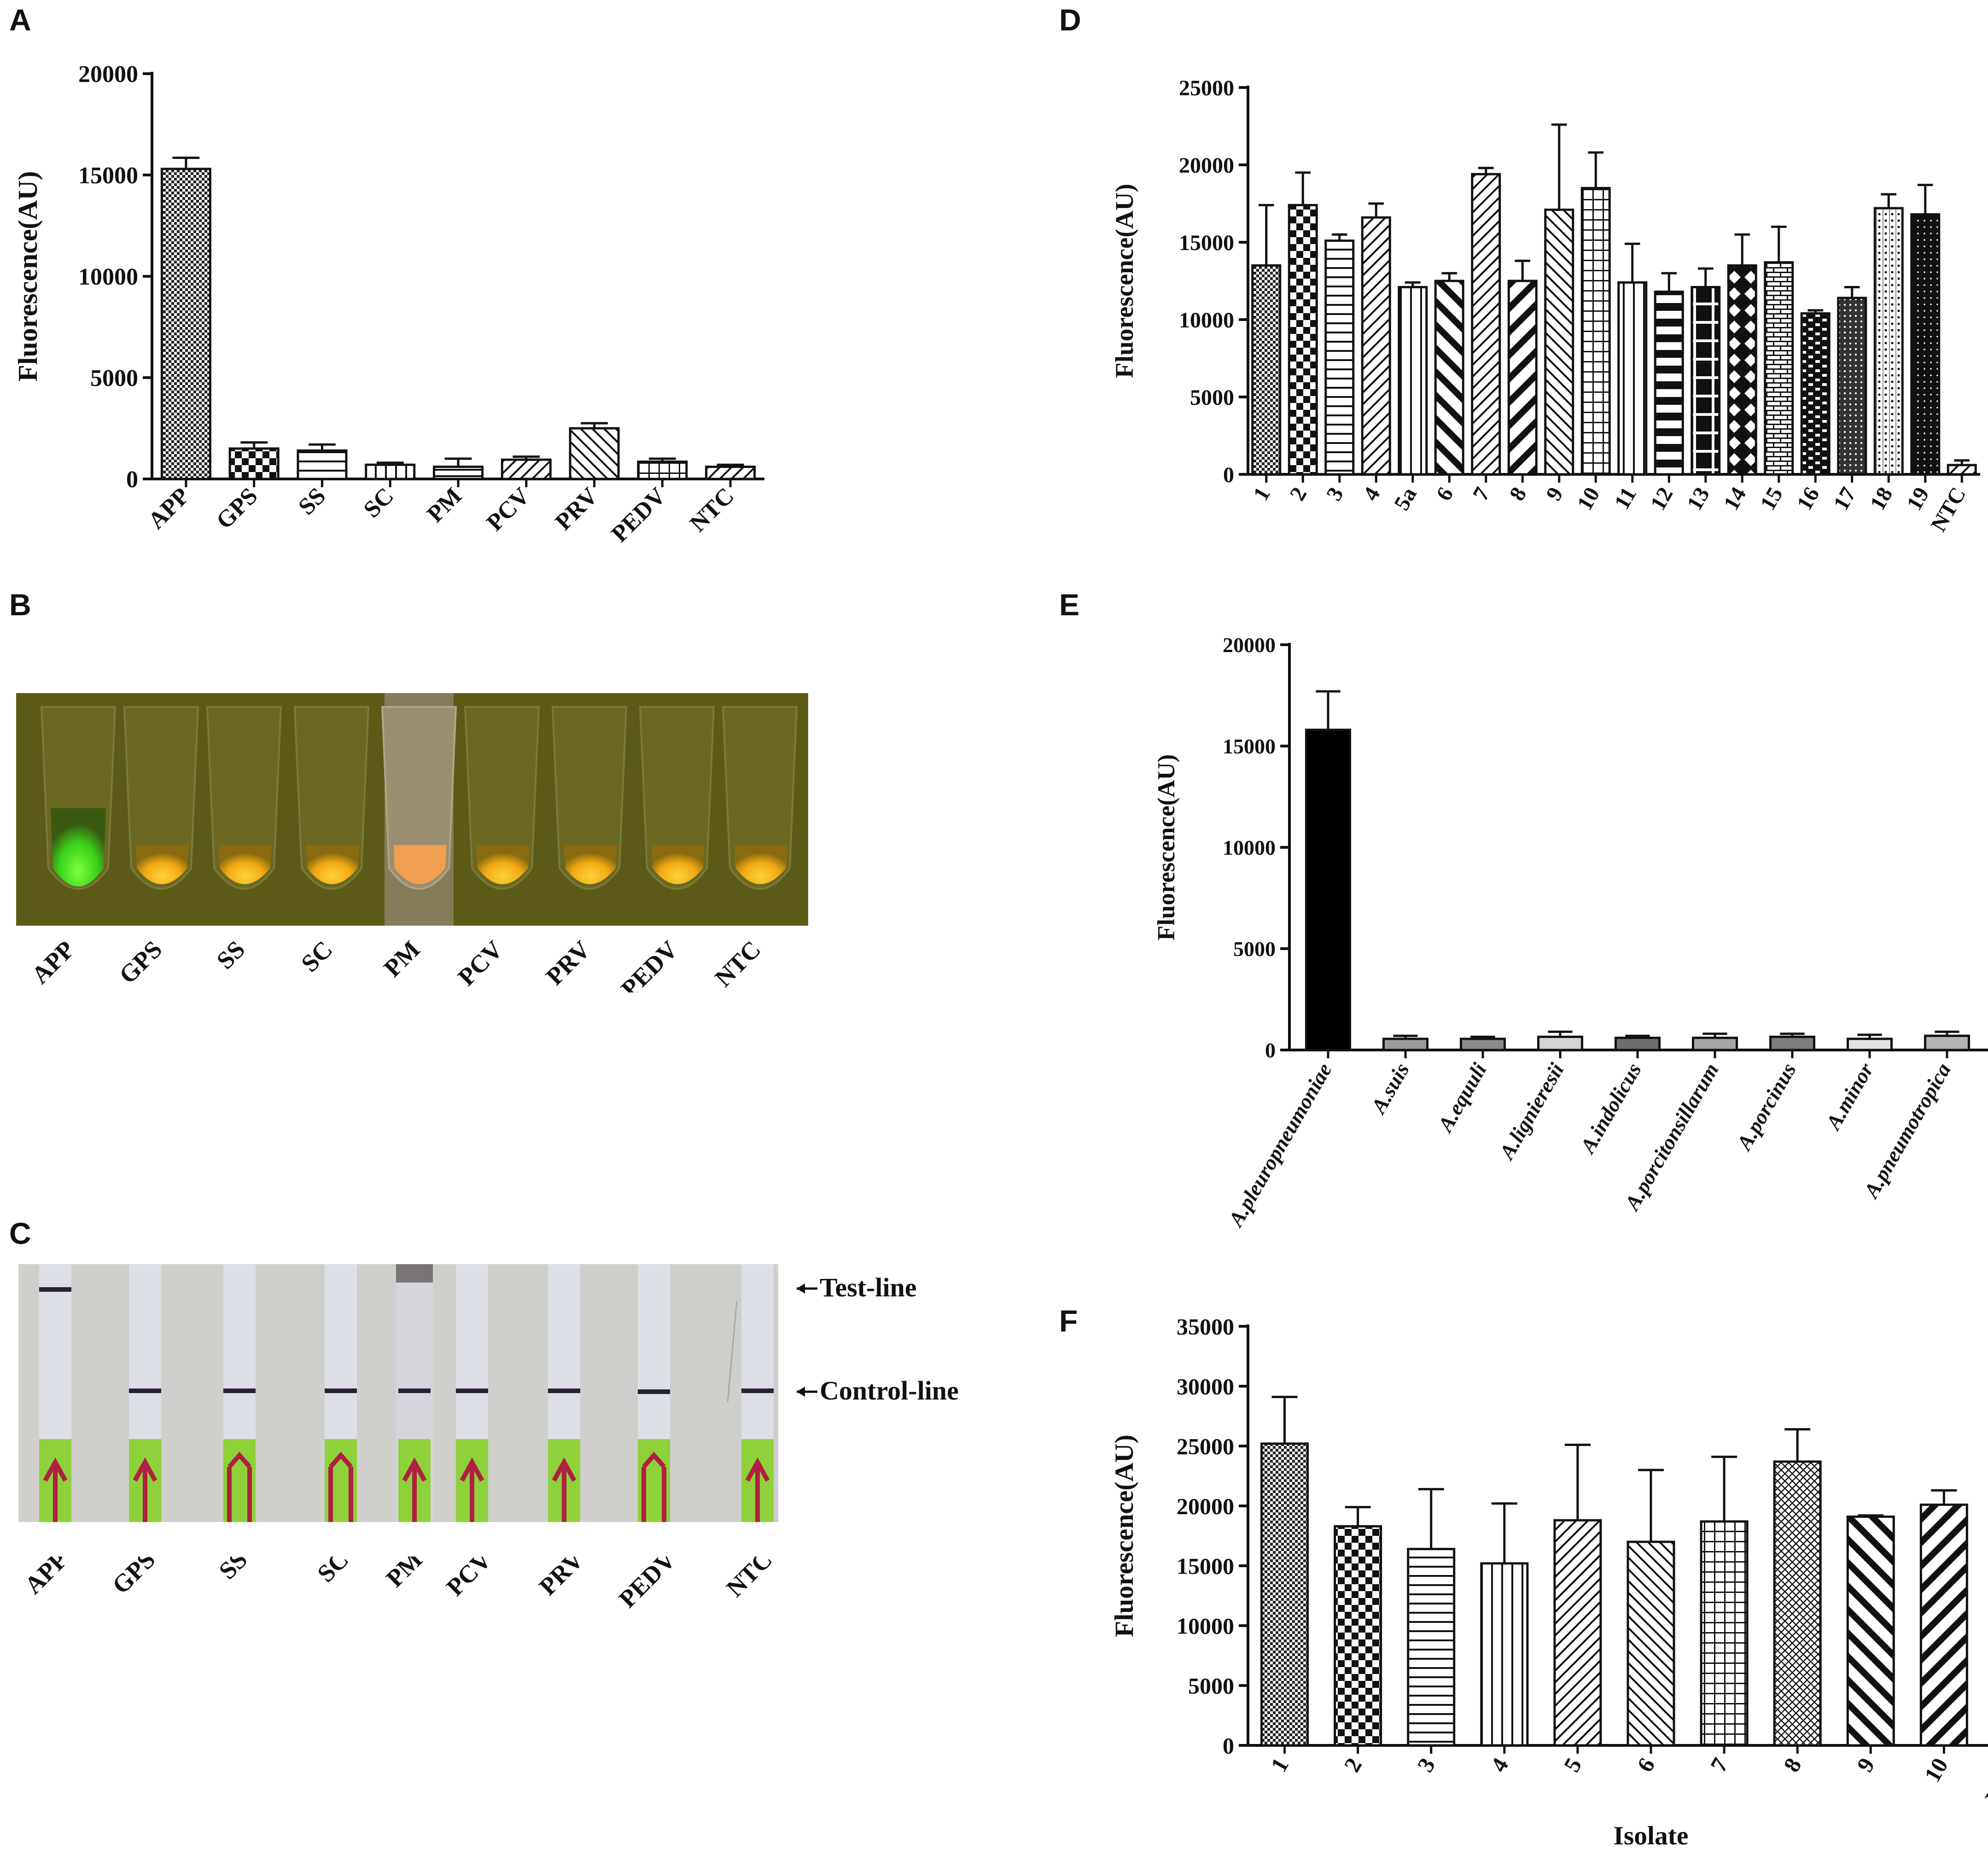 The image size is (1988, 1849). Describe the element at coordinates (712, 510) in the screenshot. I see `chart-a-xtick-label: NTC` at that location.